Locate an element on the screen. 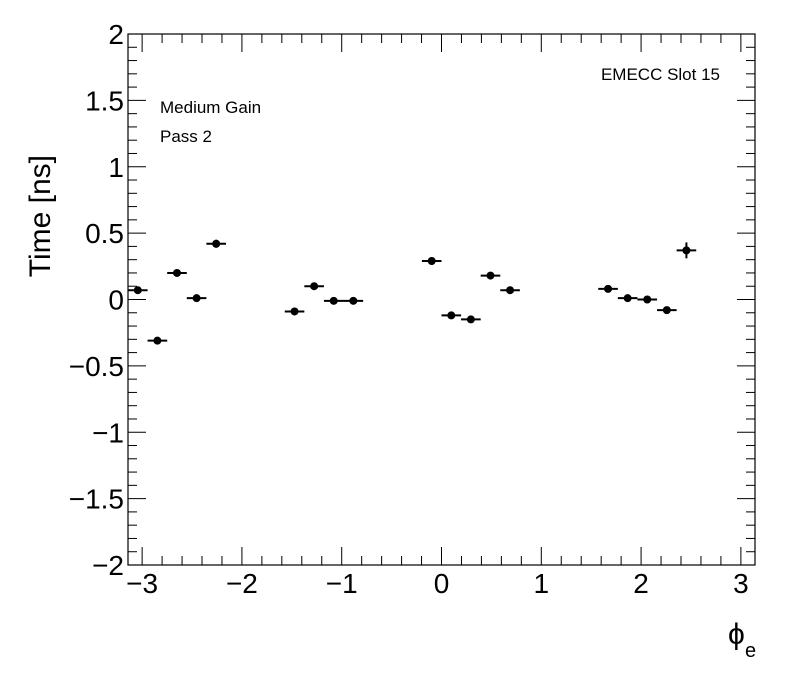 The image size is (796, 677). x-tick-label: 1 is located at coordinates (542, 583).